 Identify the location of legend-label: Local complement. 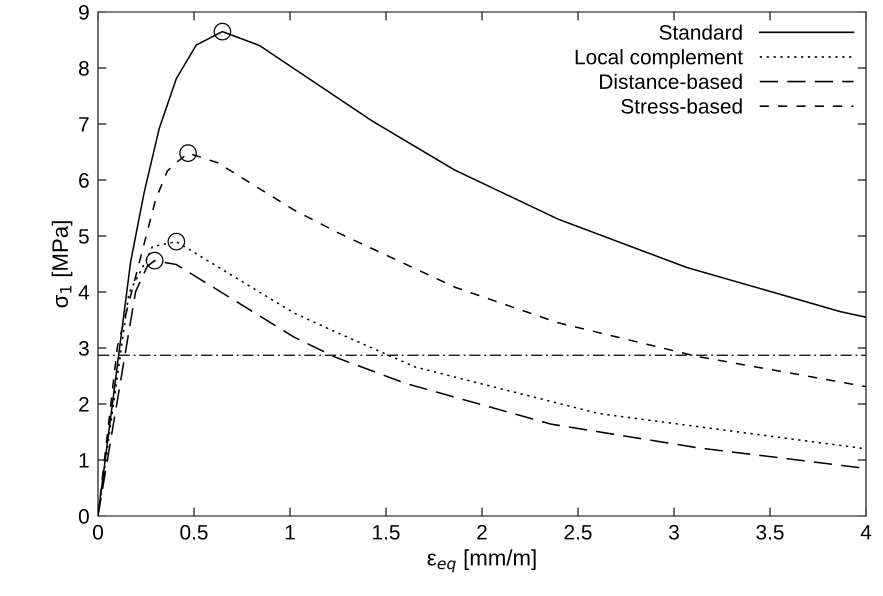
(659, 59).